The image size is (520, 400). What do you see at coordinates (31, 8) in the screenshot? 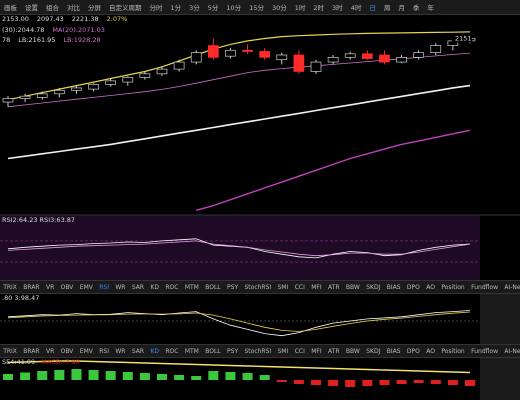
I see `toolbar-button: 设置` at bounding box center [31, 8].